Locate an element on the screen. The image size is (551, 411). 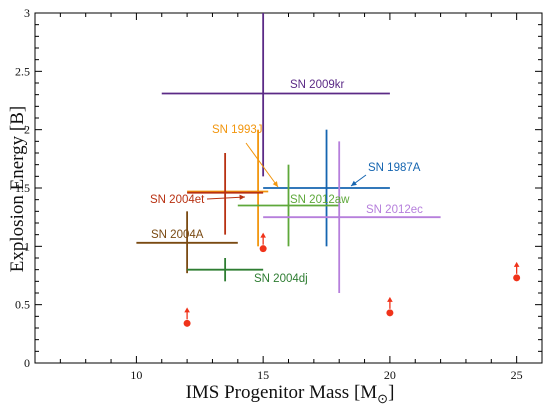
x-axis-title-main: IMS Progenitor Mass [M is located at coordinates (282, 392).